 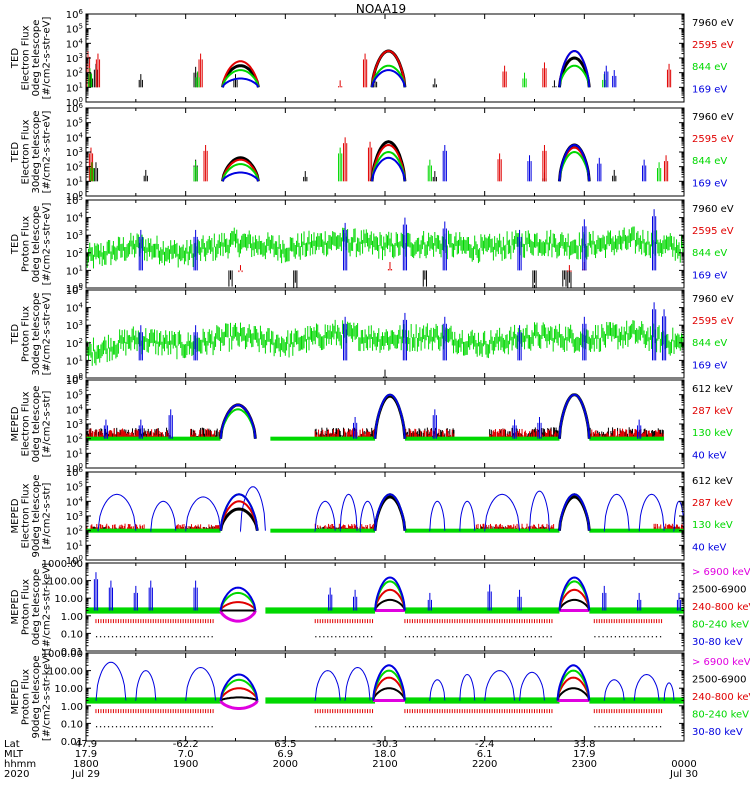 I want to click on y-tick-exponent: 1, so click(x=81, y=358).